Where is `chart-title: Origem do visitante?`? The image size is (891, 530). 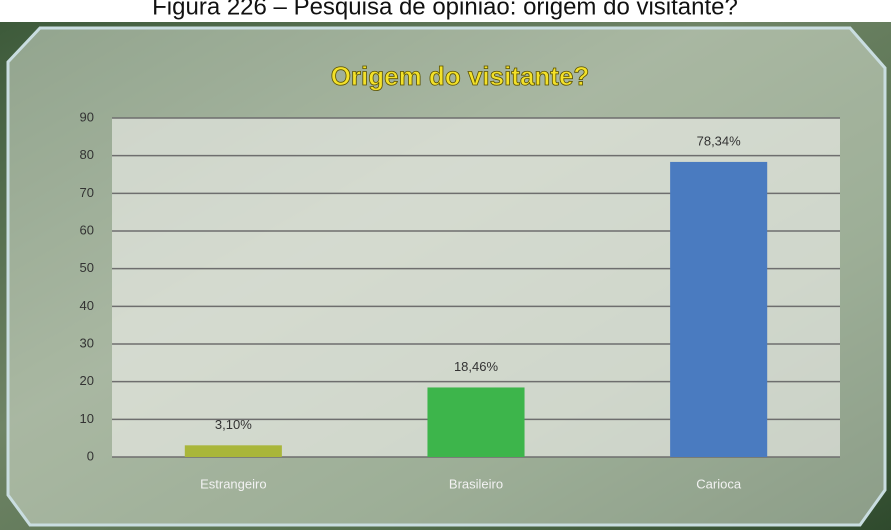
chart-title: Origem do visitante? is located at coordinates (460, 76).